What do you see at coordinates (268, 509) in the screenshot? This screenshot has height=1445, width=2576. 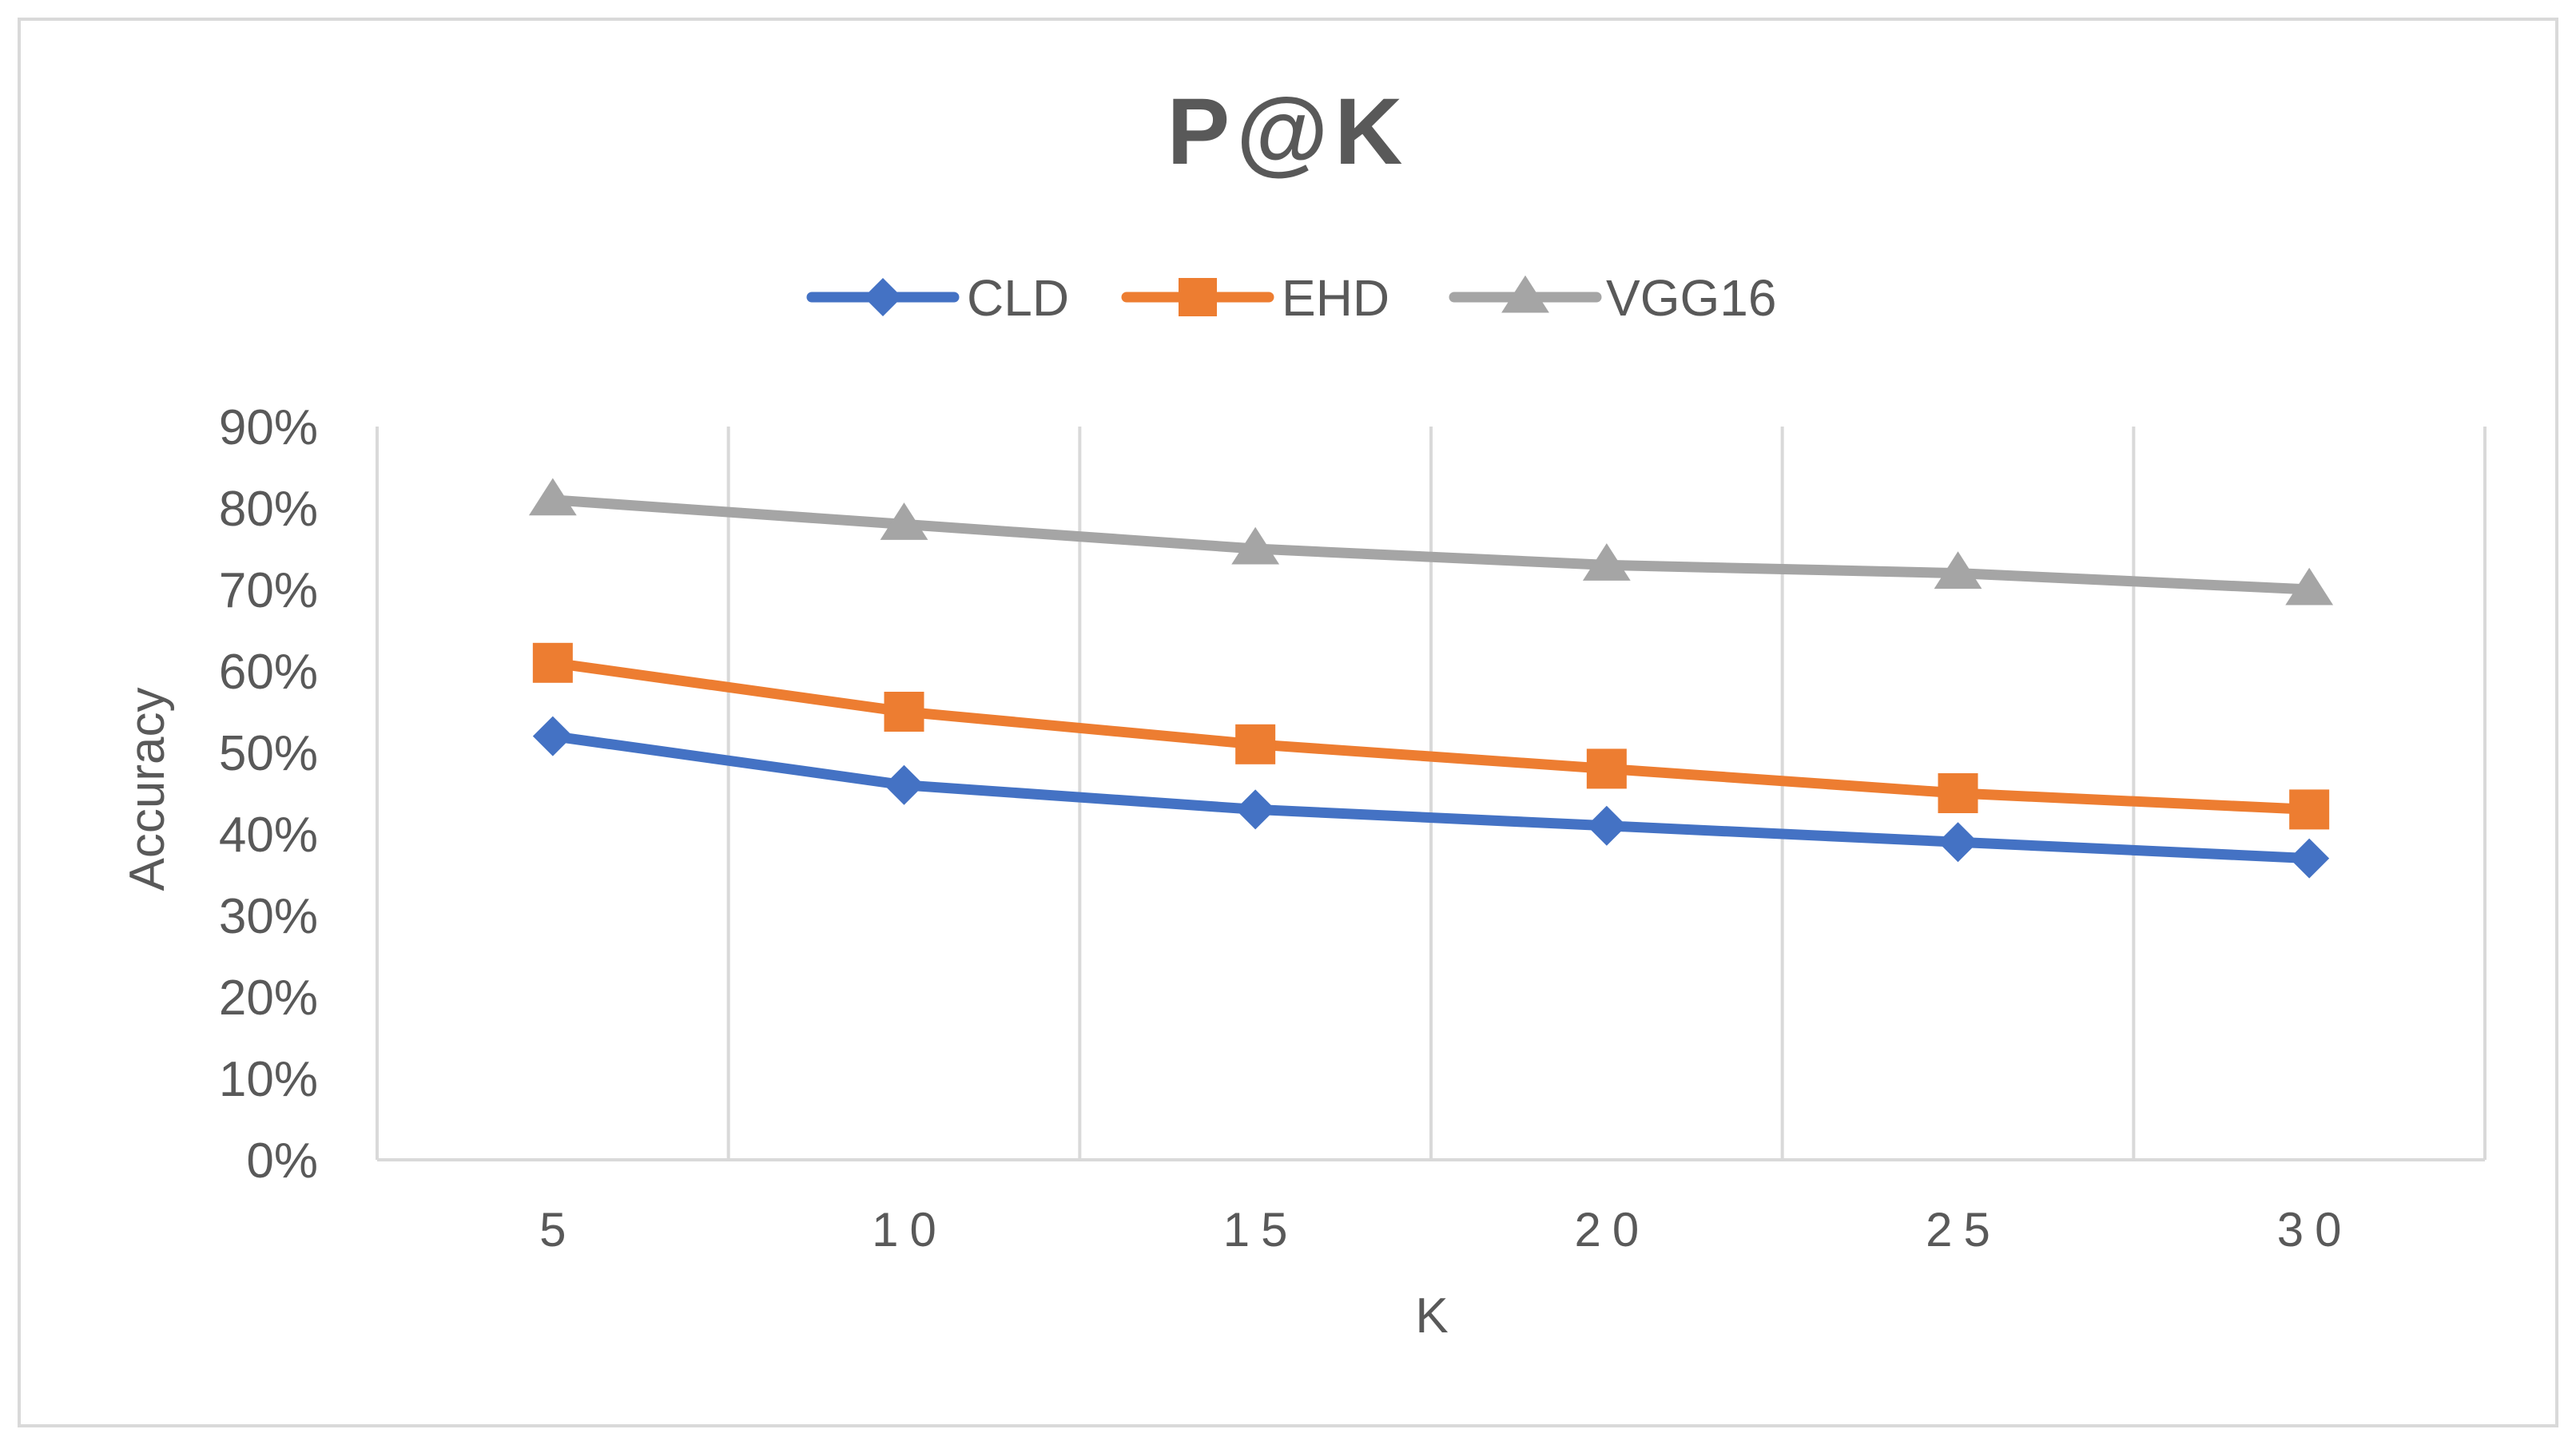 I see `y-tick-label: 80%` at bounding box center [268, 509].